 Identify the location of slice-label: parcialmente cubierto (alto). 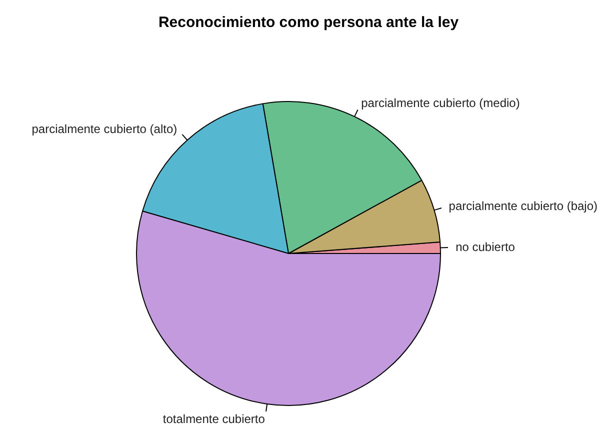
(105, 129).